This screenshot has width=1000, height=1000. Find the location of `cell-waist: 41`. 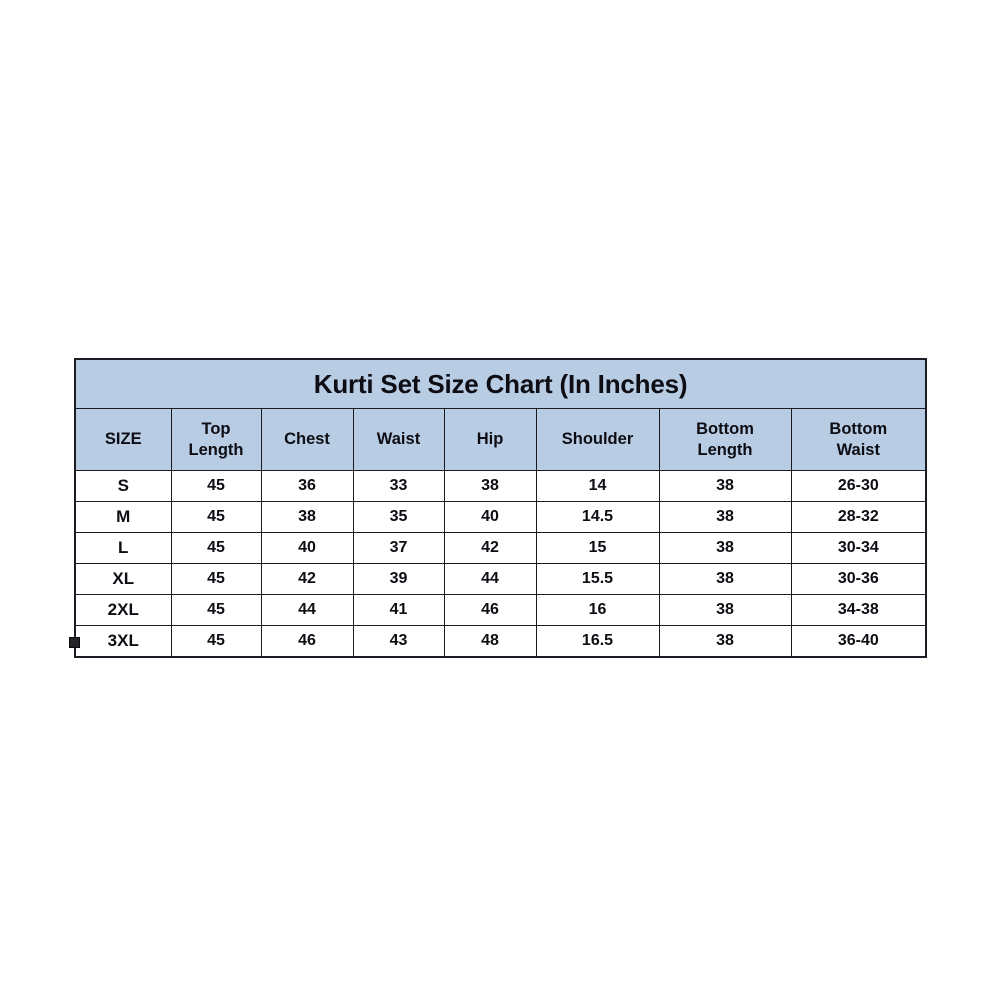

cell-waist: 41 is located at coordinates (398, 610).